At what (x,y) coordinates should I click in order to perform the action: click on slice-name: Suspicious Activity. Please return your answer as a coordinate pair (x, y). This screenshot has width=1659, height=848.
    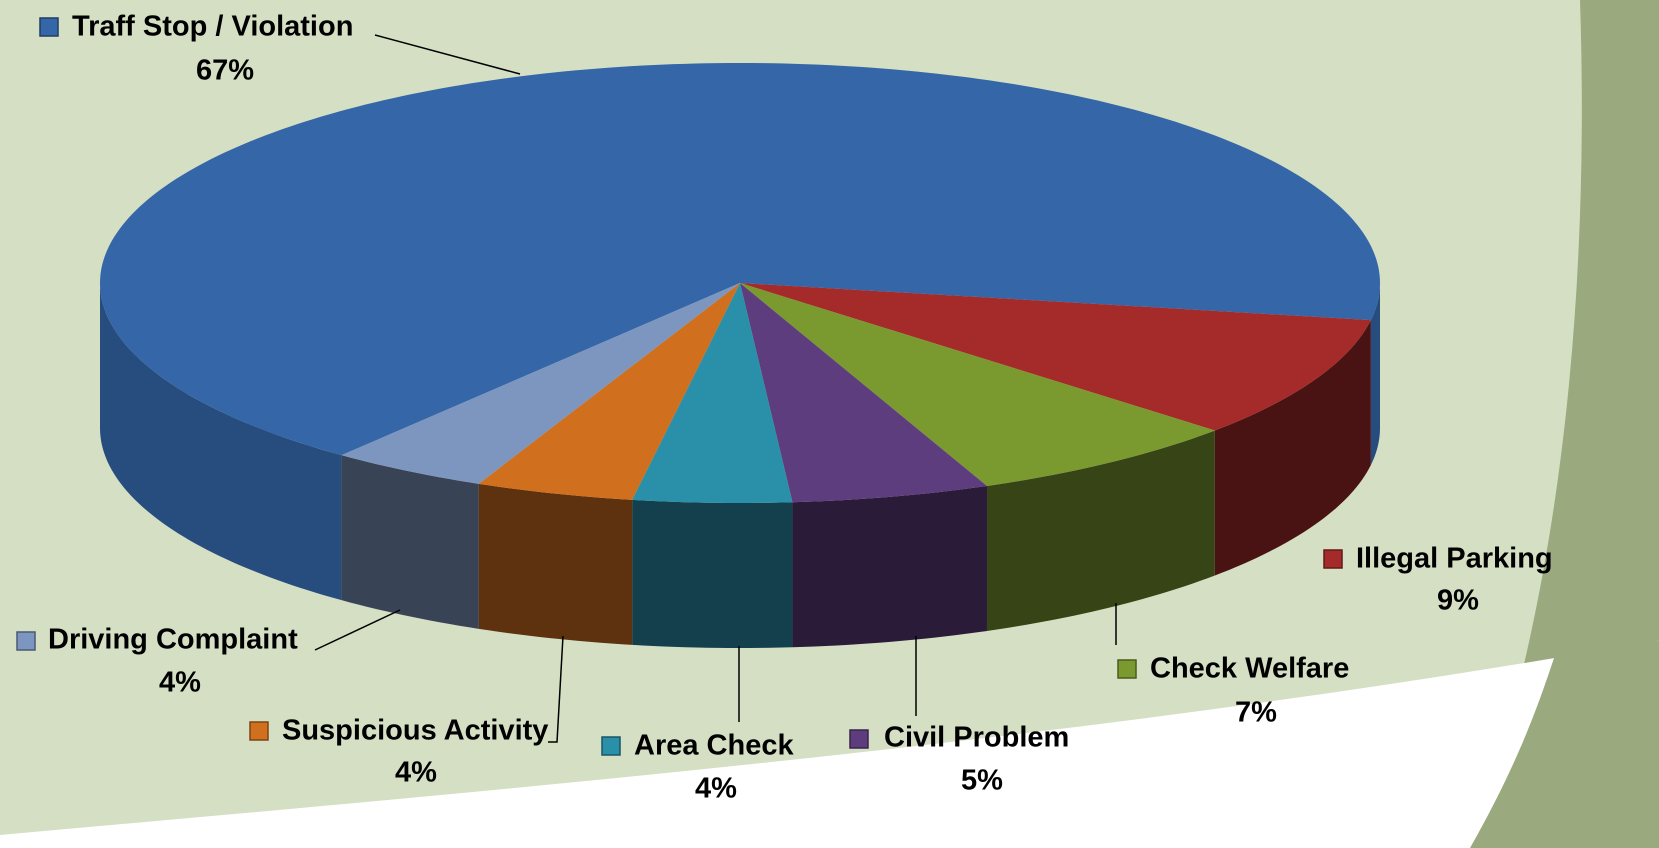
    Looking at the image, I should click on (415, 731).